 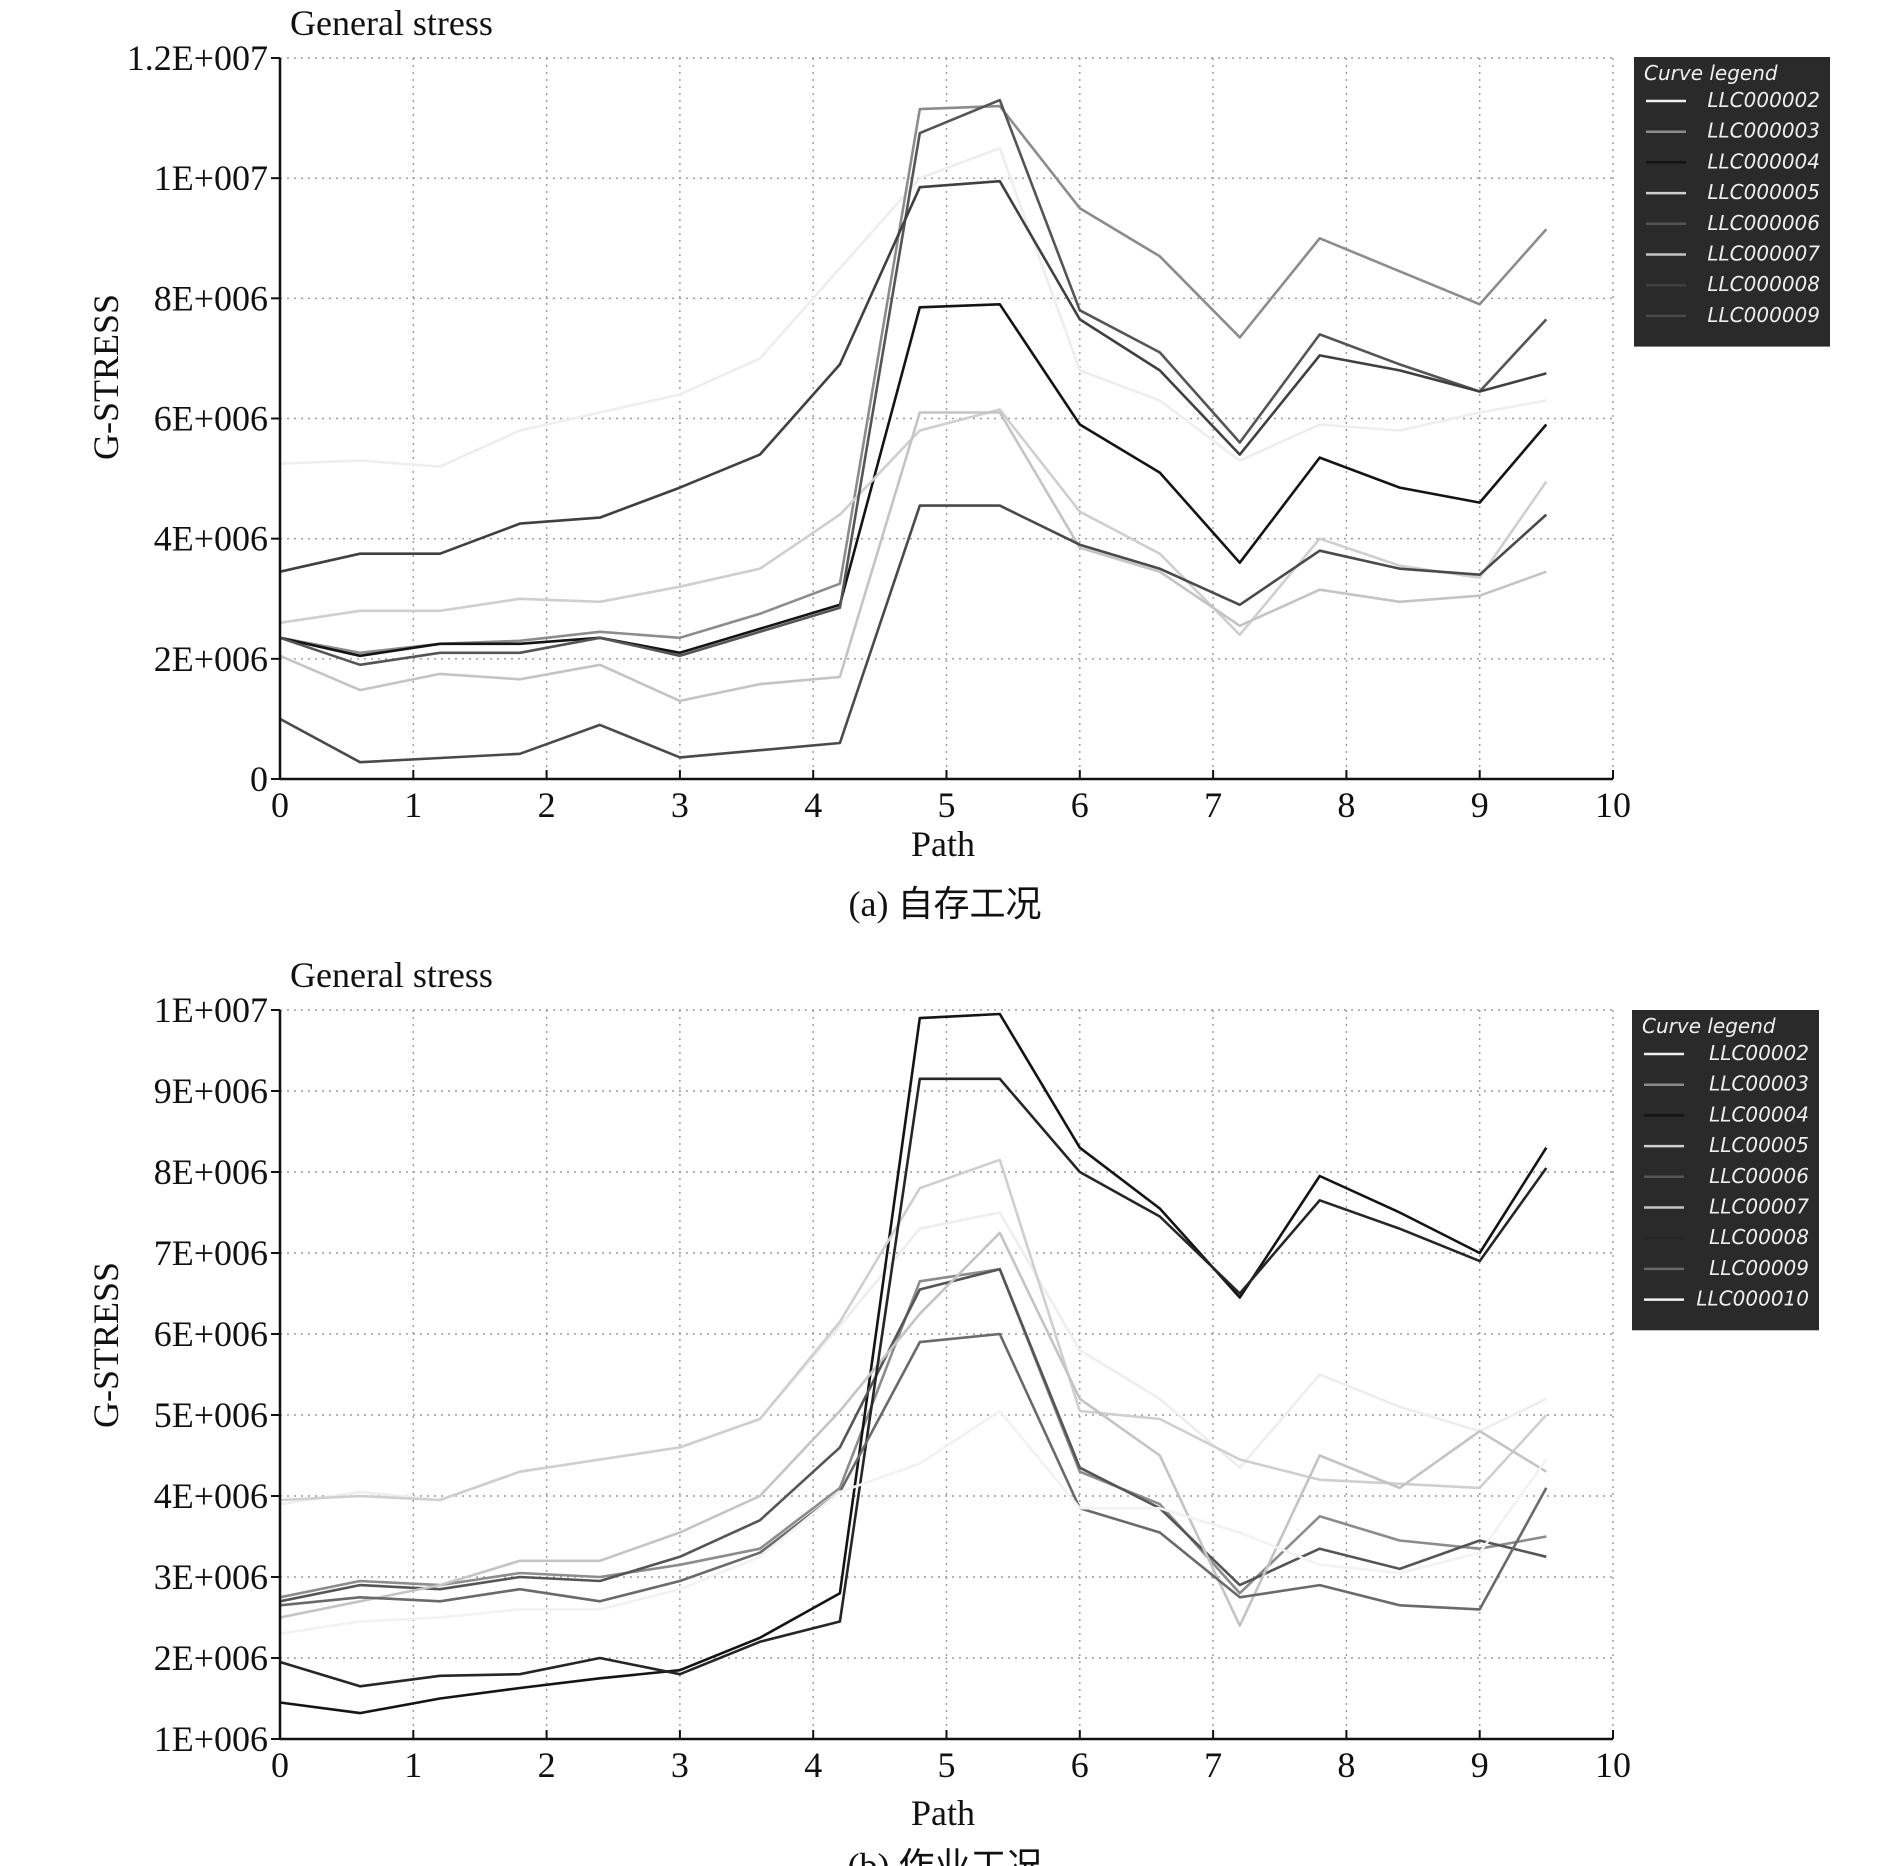 I want to click on chart-a-y-axis-label: G-STRESS, so click(x=106, y=377).